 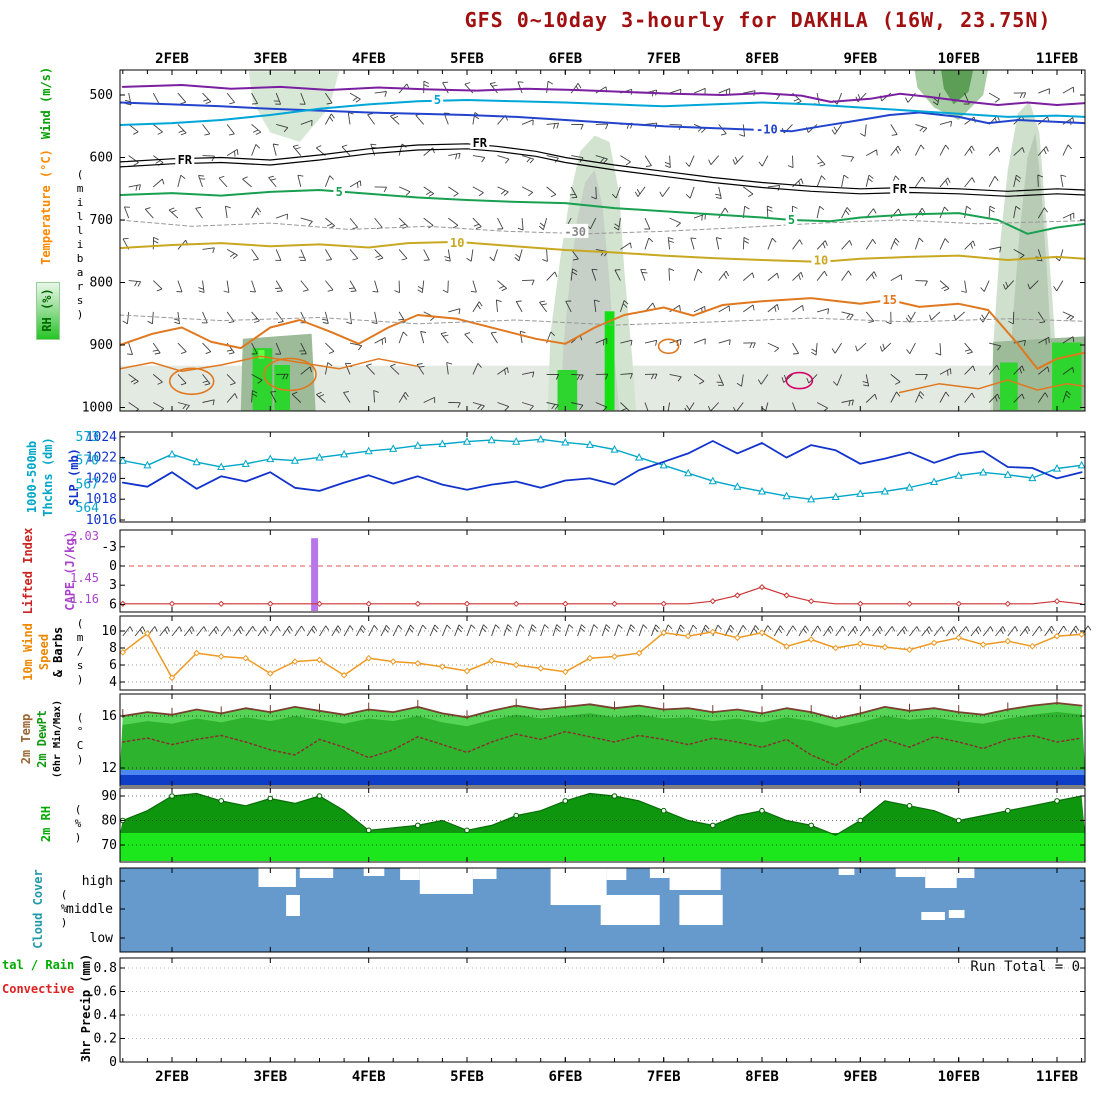 I want to click on temp2m-axis-label: 2m Temp, so click(x=26, y=739).